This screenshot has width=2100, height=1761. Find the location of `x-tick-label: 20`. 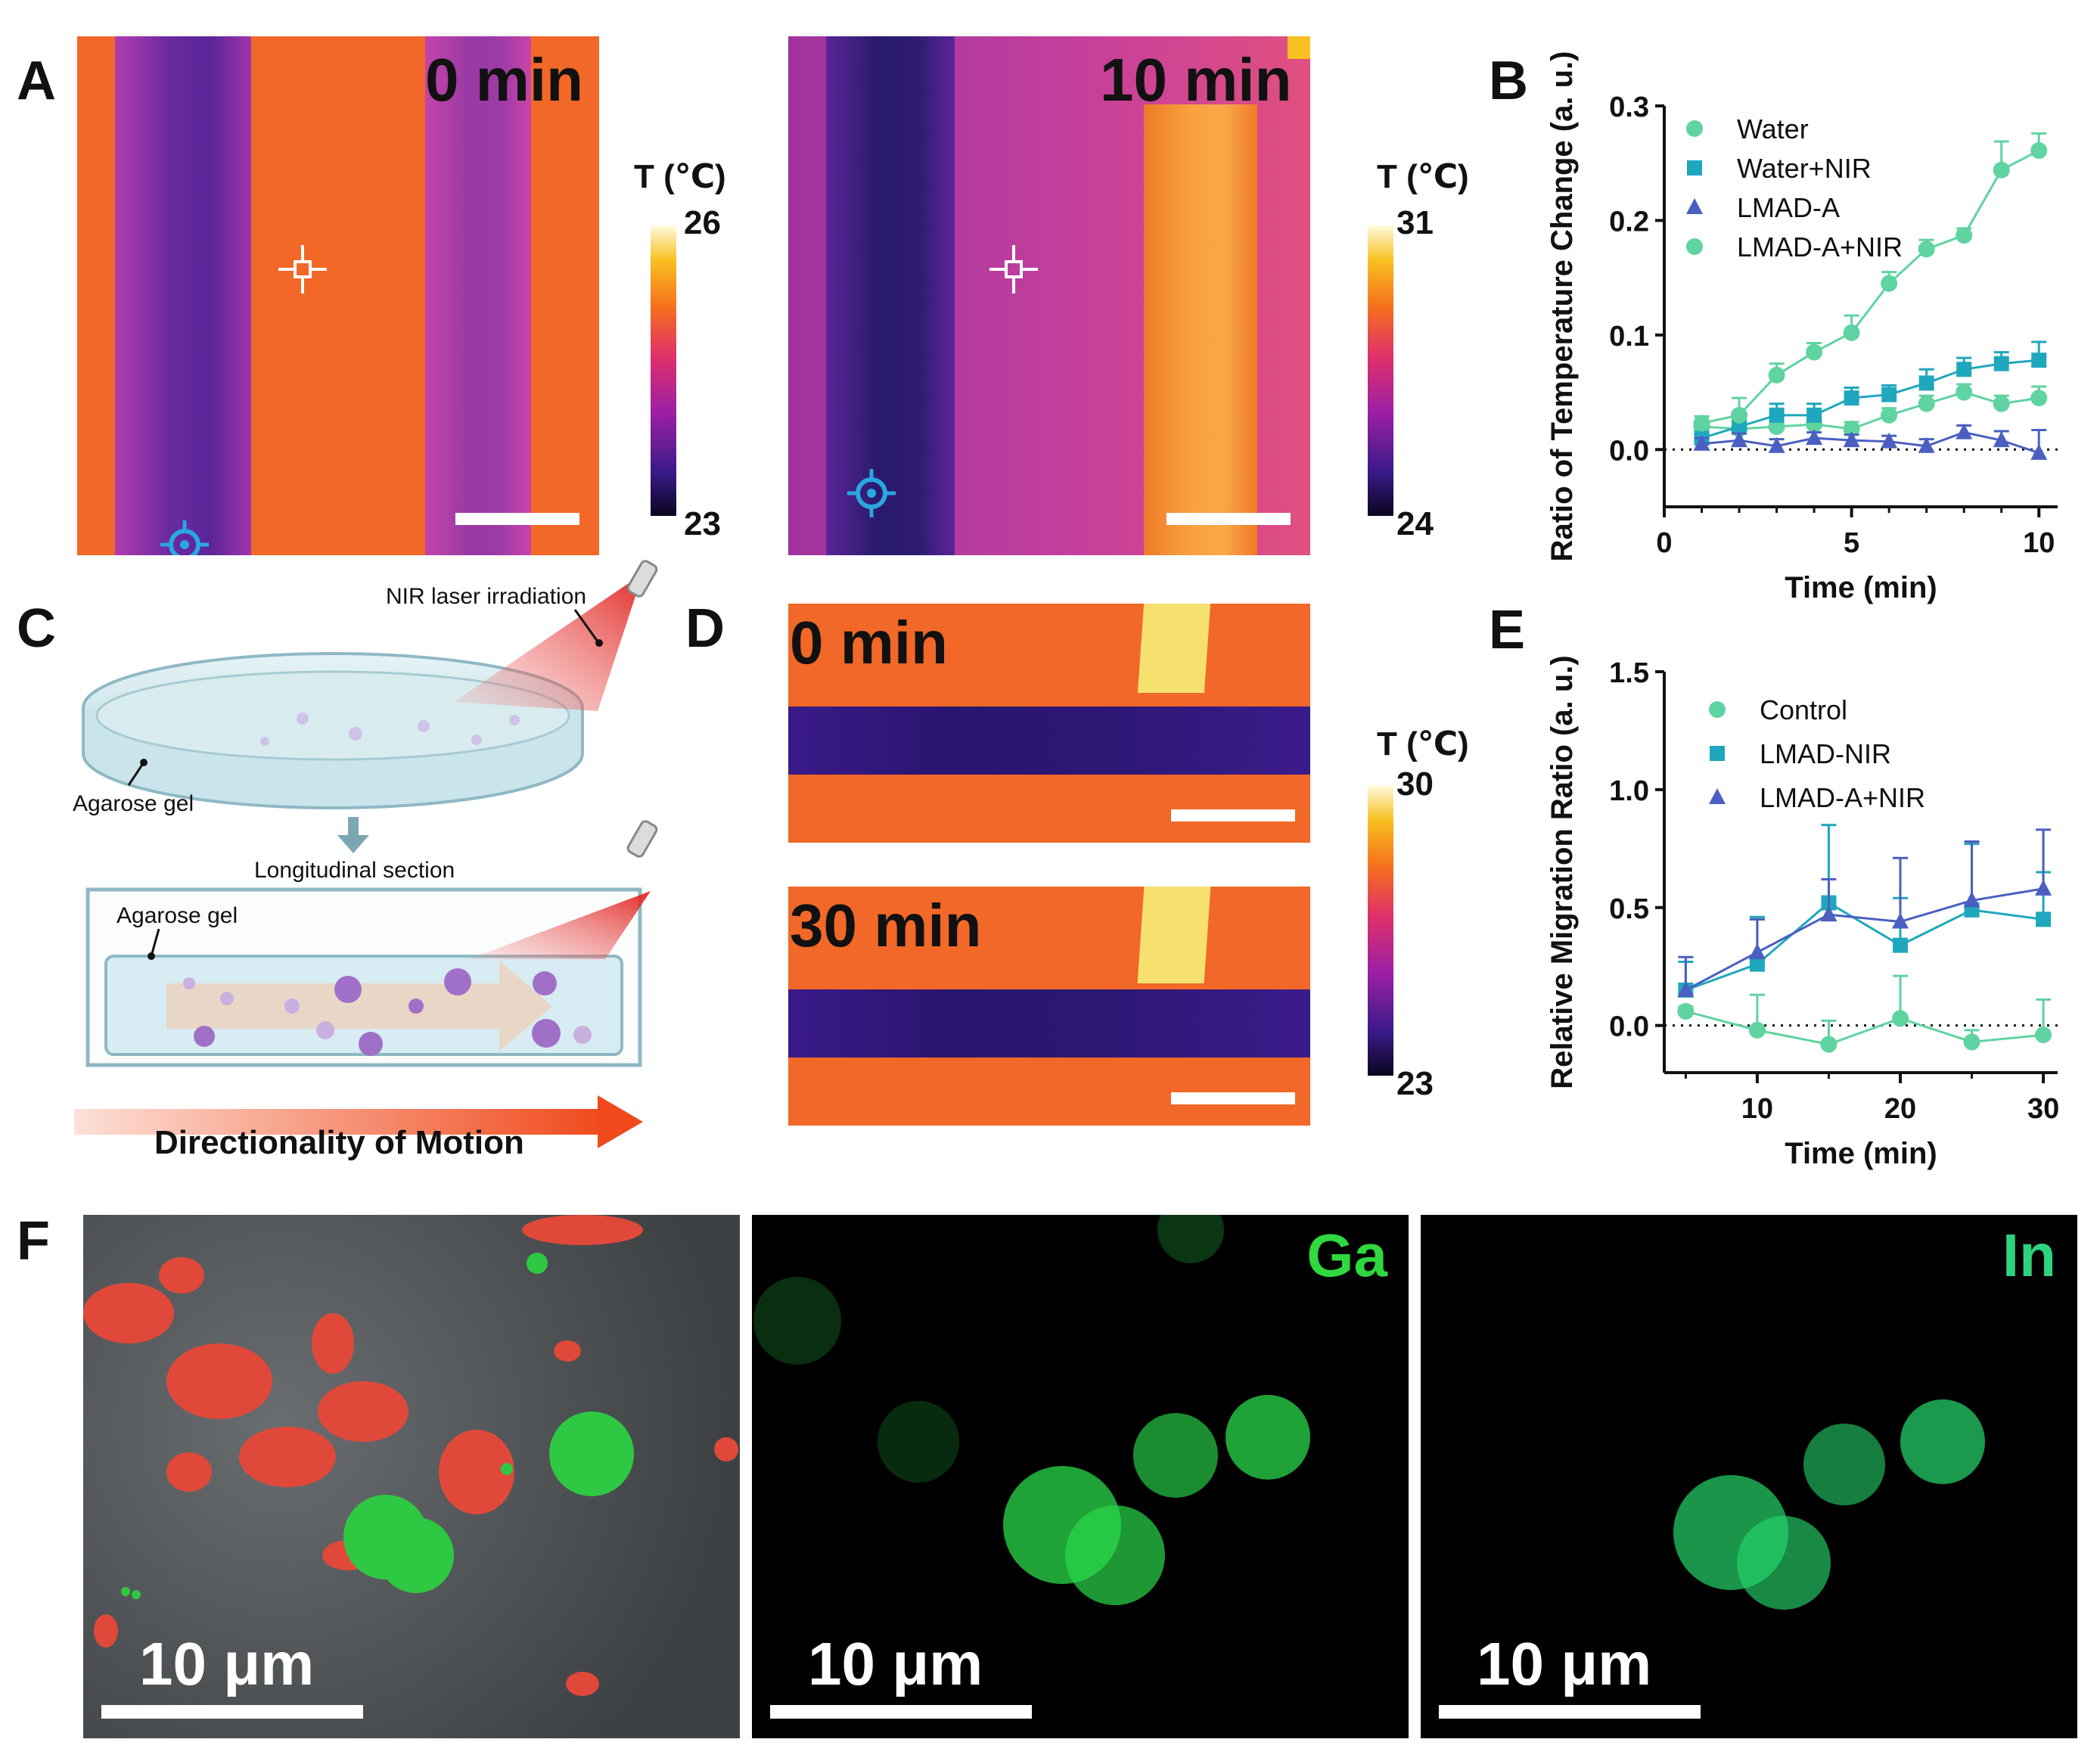

x-tick-label: 20 is located at coordinates (1900, 1109).